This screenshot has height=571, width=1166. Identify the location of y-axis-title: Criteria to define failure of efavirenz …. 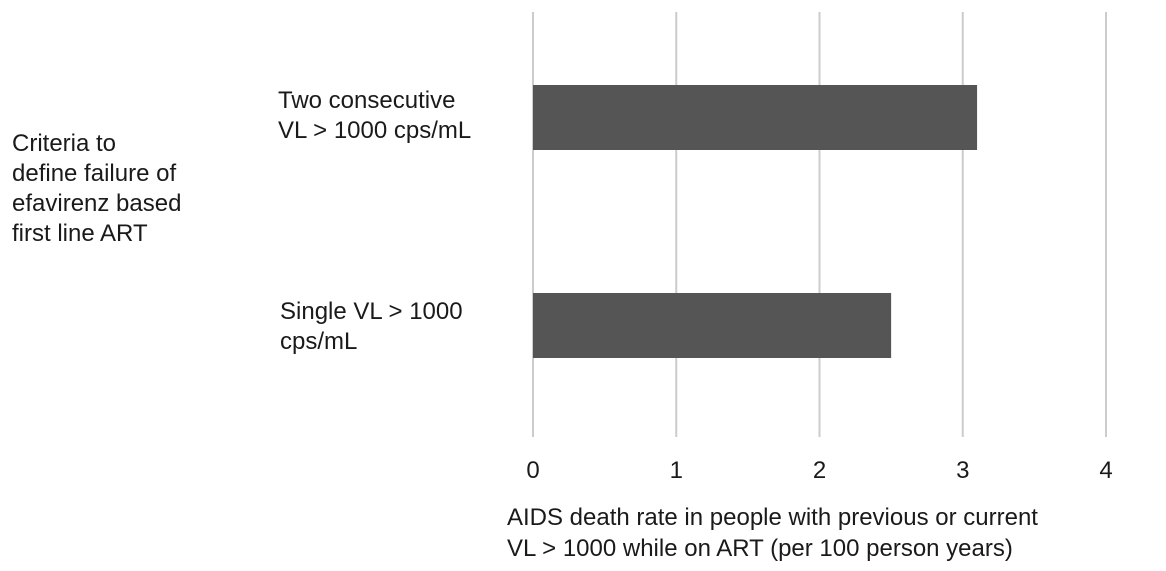
(97, 188).